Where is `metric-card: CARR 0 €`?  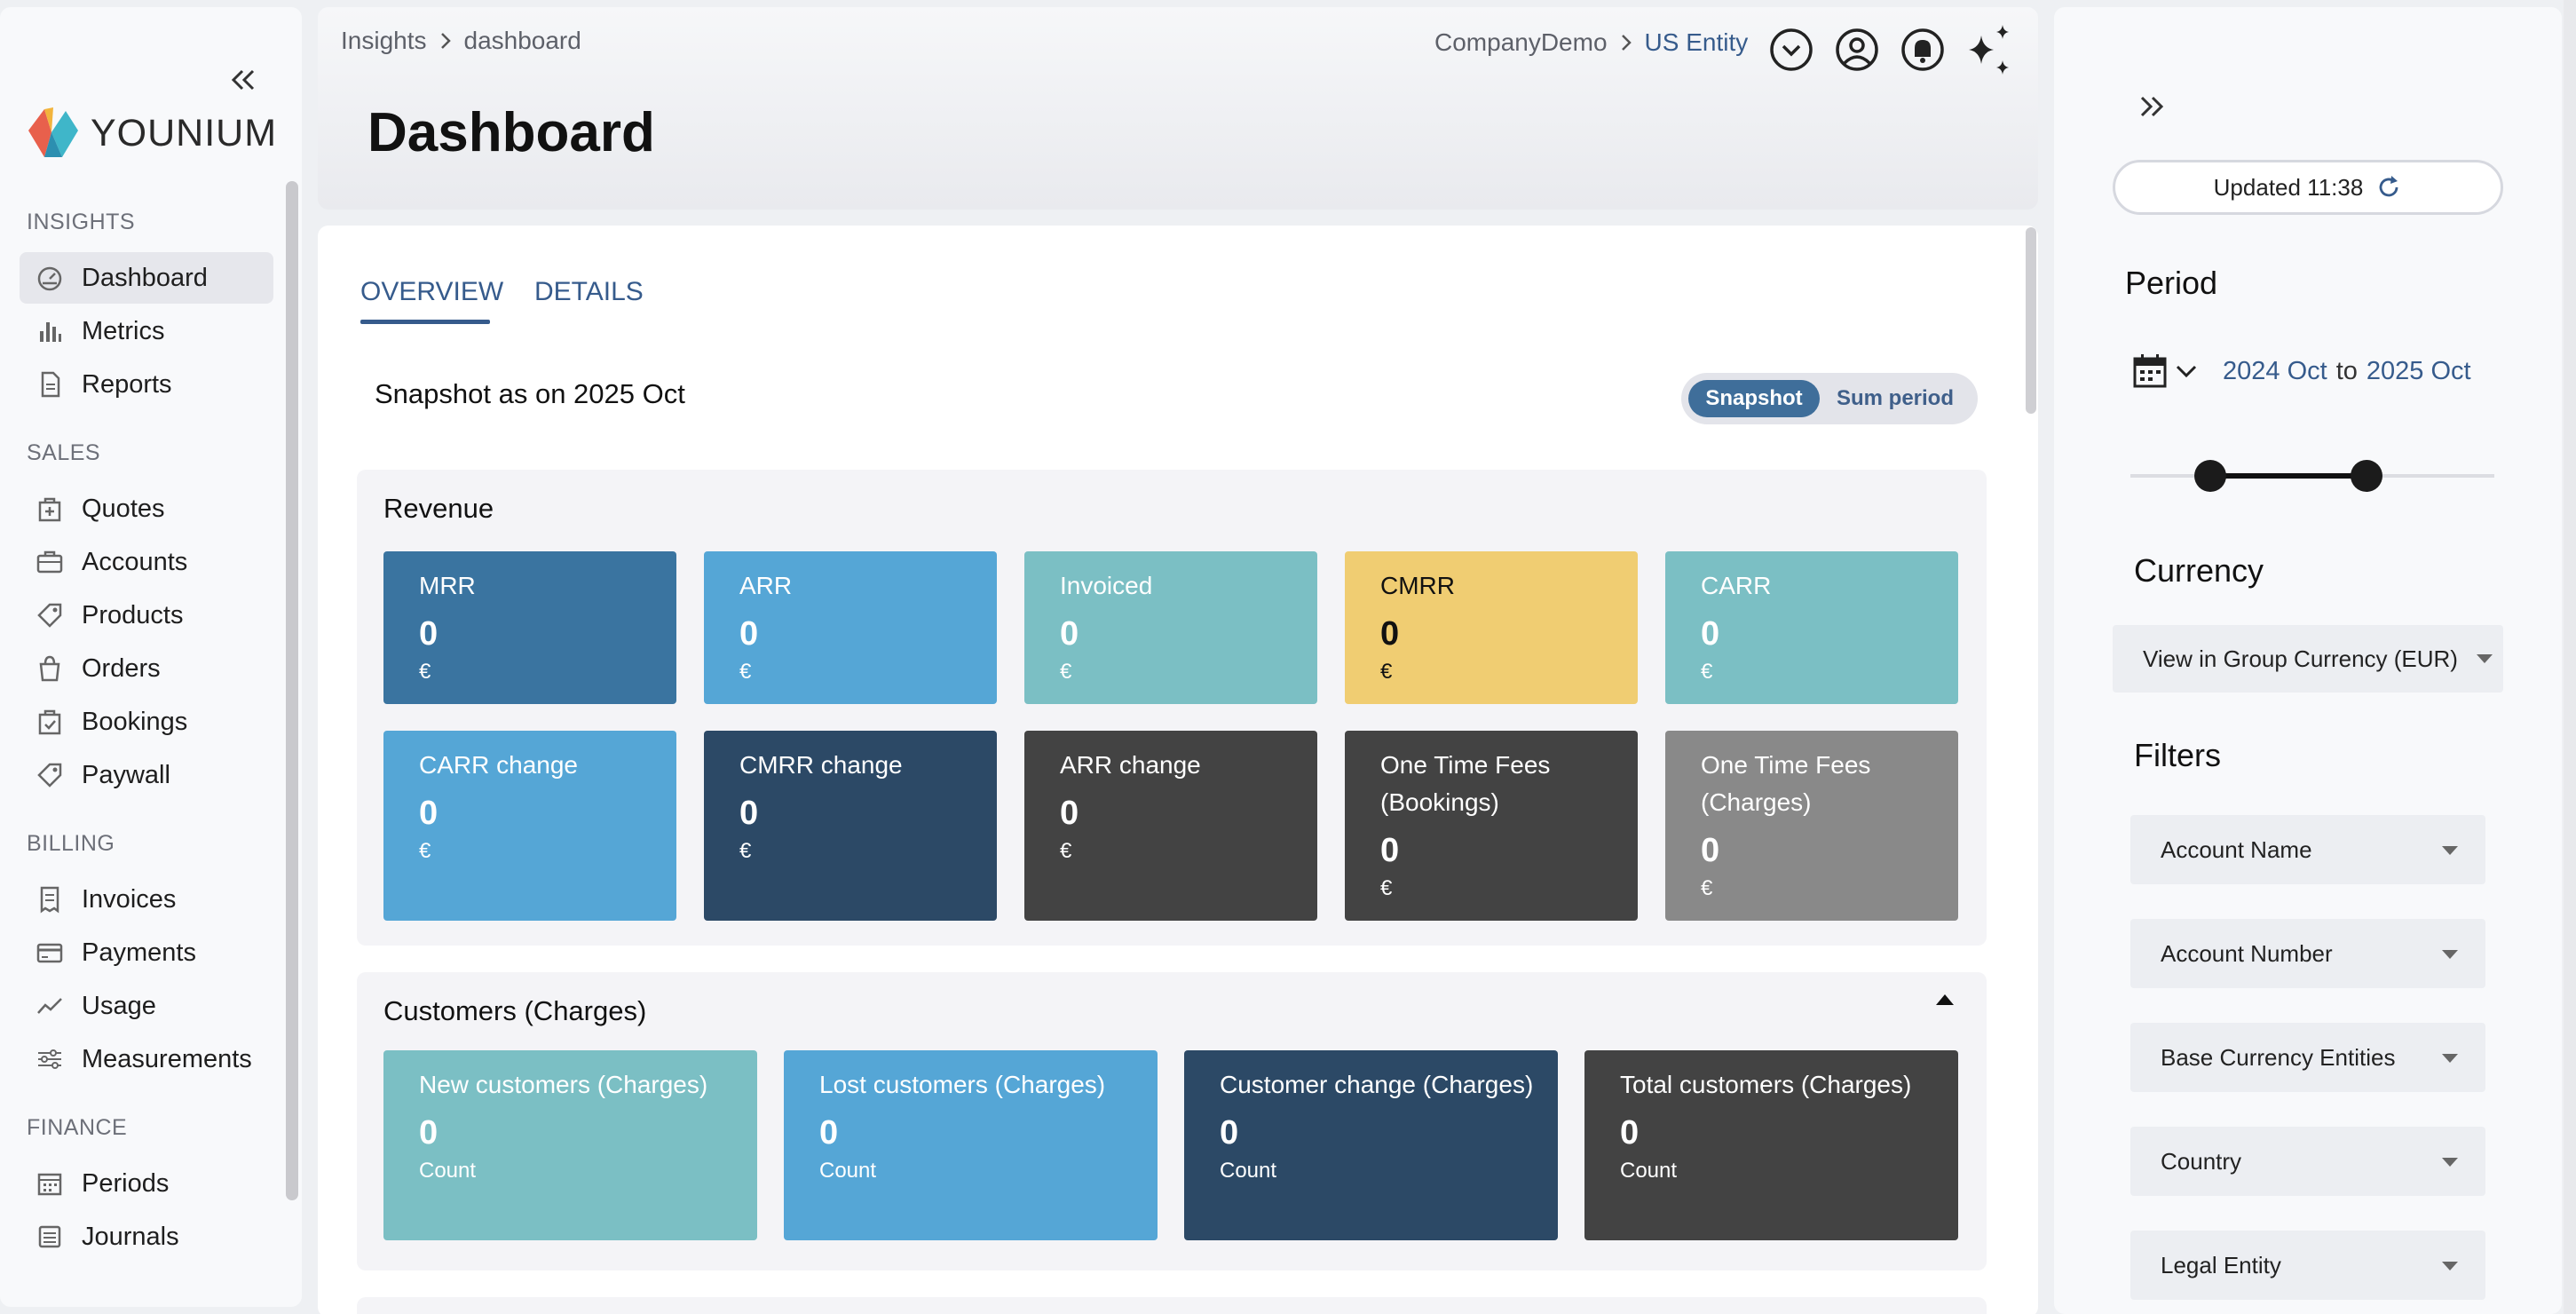
metric-card: CARR 0 € is located at coordinates (1811, 627).